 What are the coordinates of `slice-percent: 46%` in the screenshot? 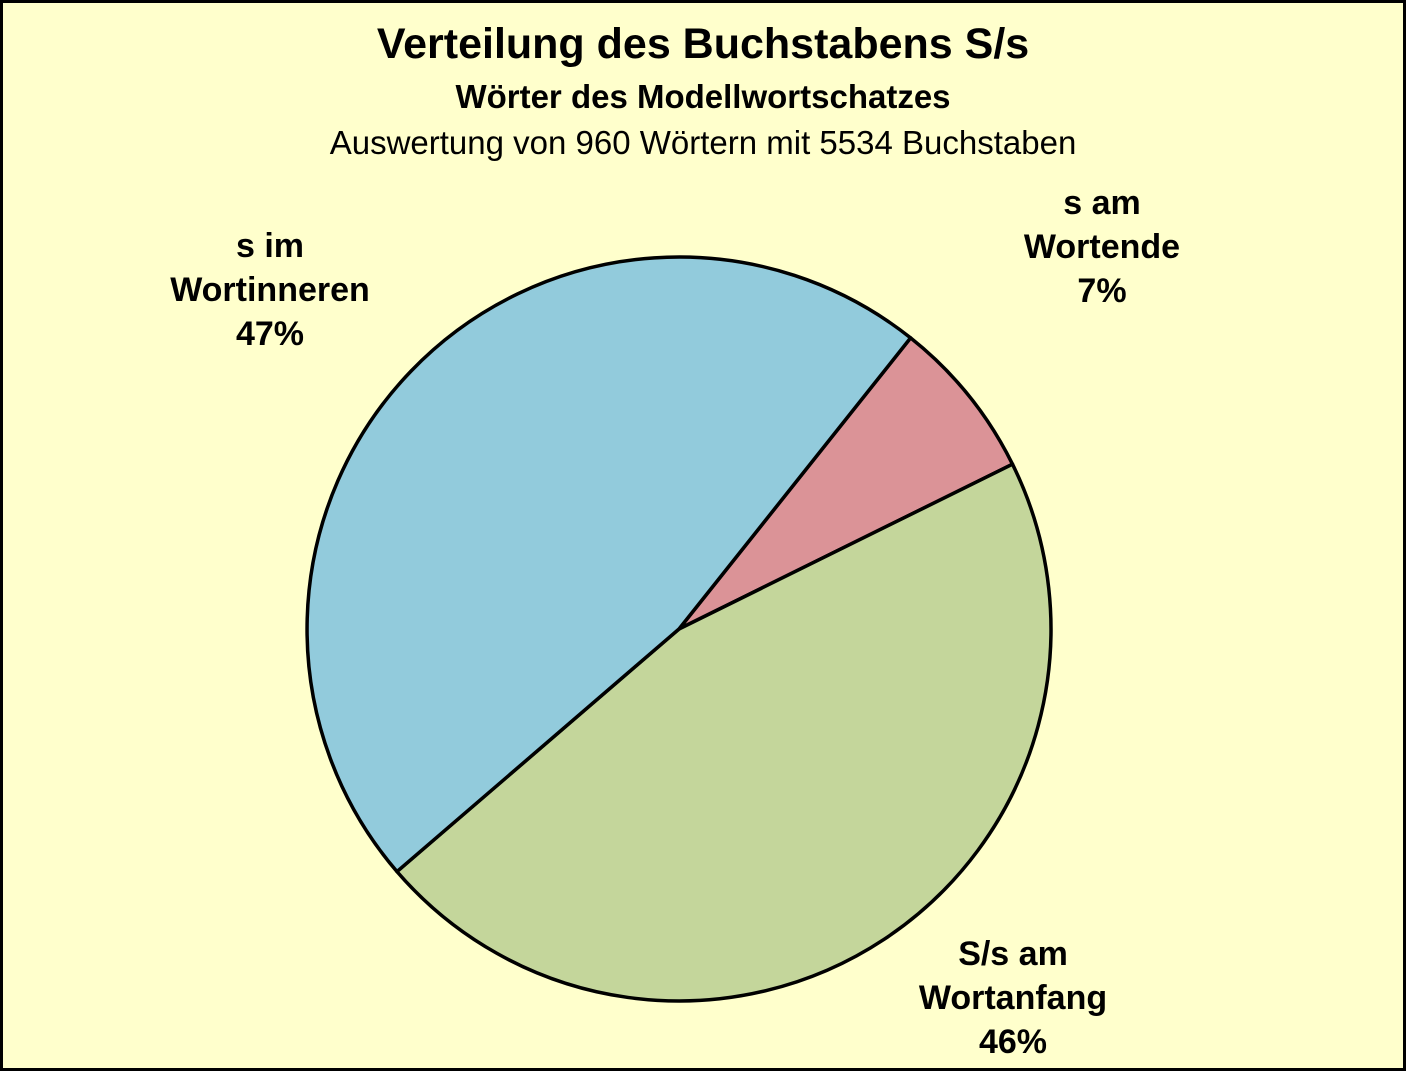 It's located at (1013, 1042).